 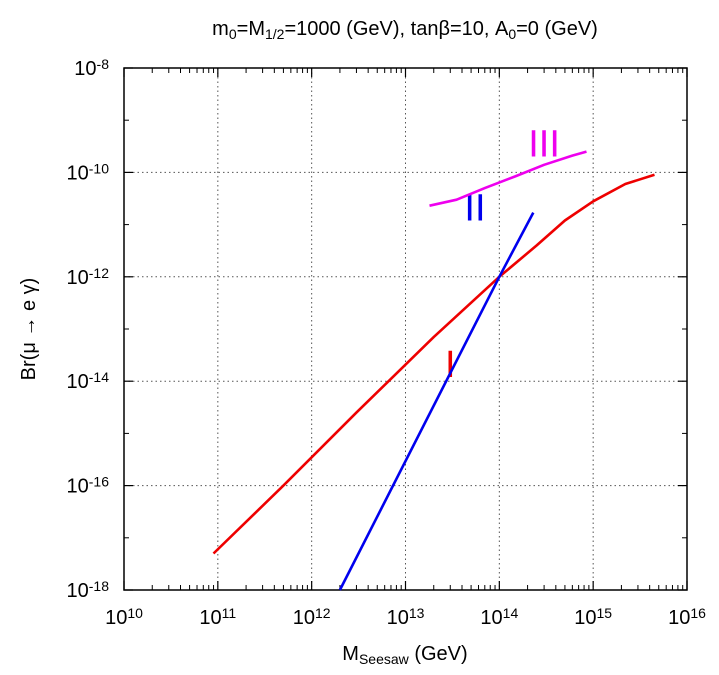 What do you see at coordinates (312, 617) in the screenshot?
I see `x-tick-label: 1012` at bounding box center [312, 617].